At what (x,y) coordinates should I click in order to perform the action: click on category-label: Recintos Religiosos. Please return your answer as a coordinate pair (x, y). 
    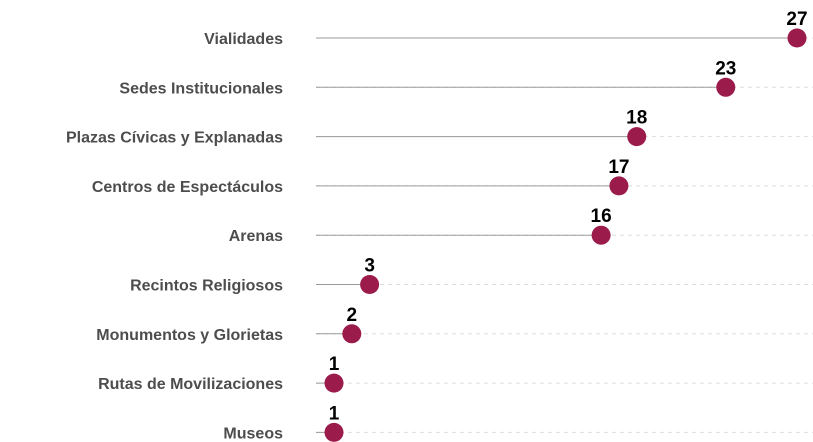
    Looking at the image, I should click on (206, 286).